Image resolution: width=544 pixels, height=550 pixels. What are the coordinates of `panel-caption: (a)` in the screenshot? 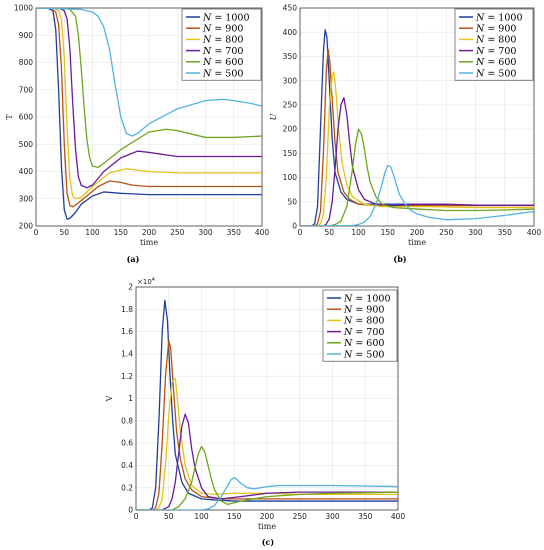 It's located at (133, 259).